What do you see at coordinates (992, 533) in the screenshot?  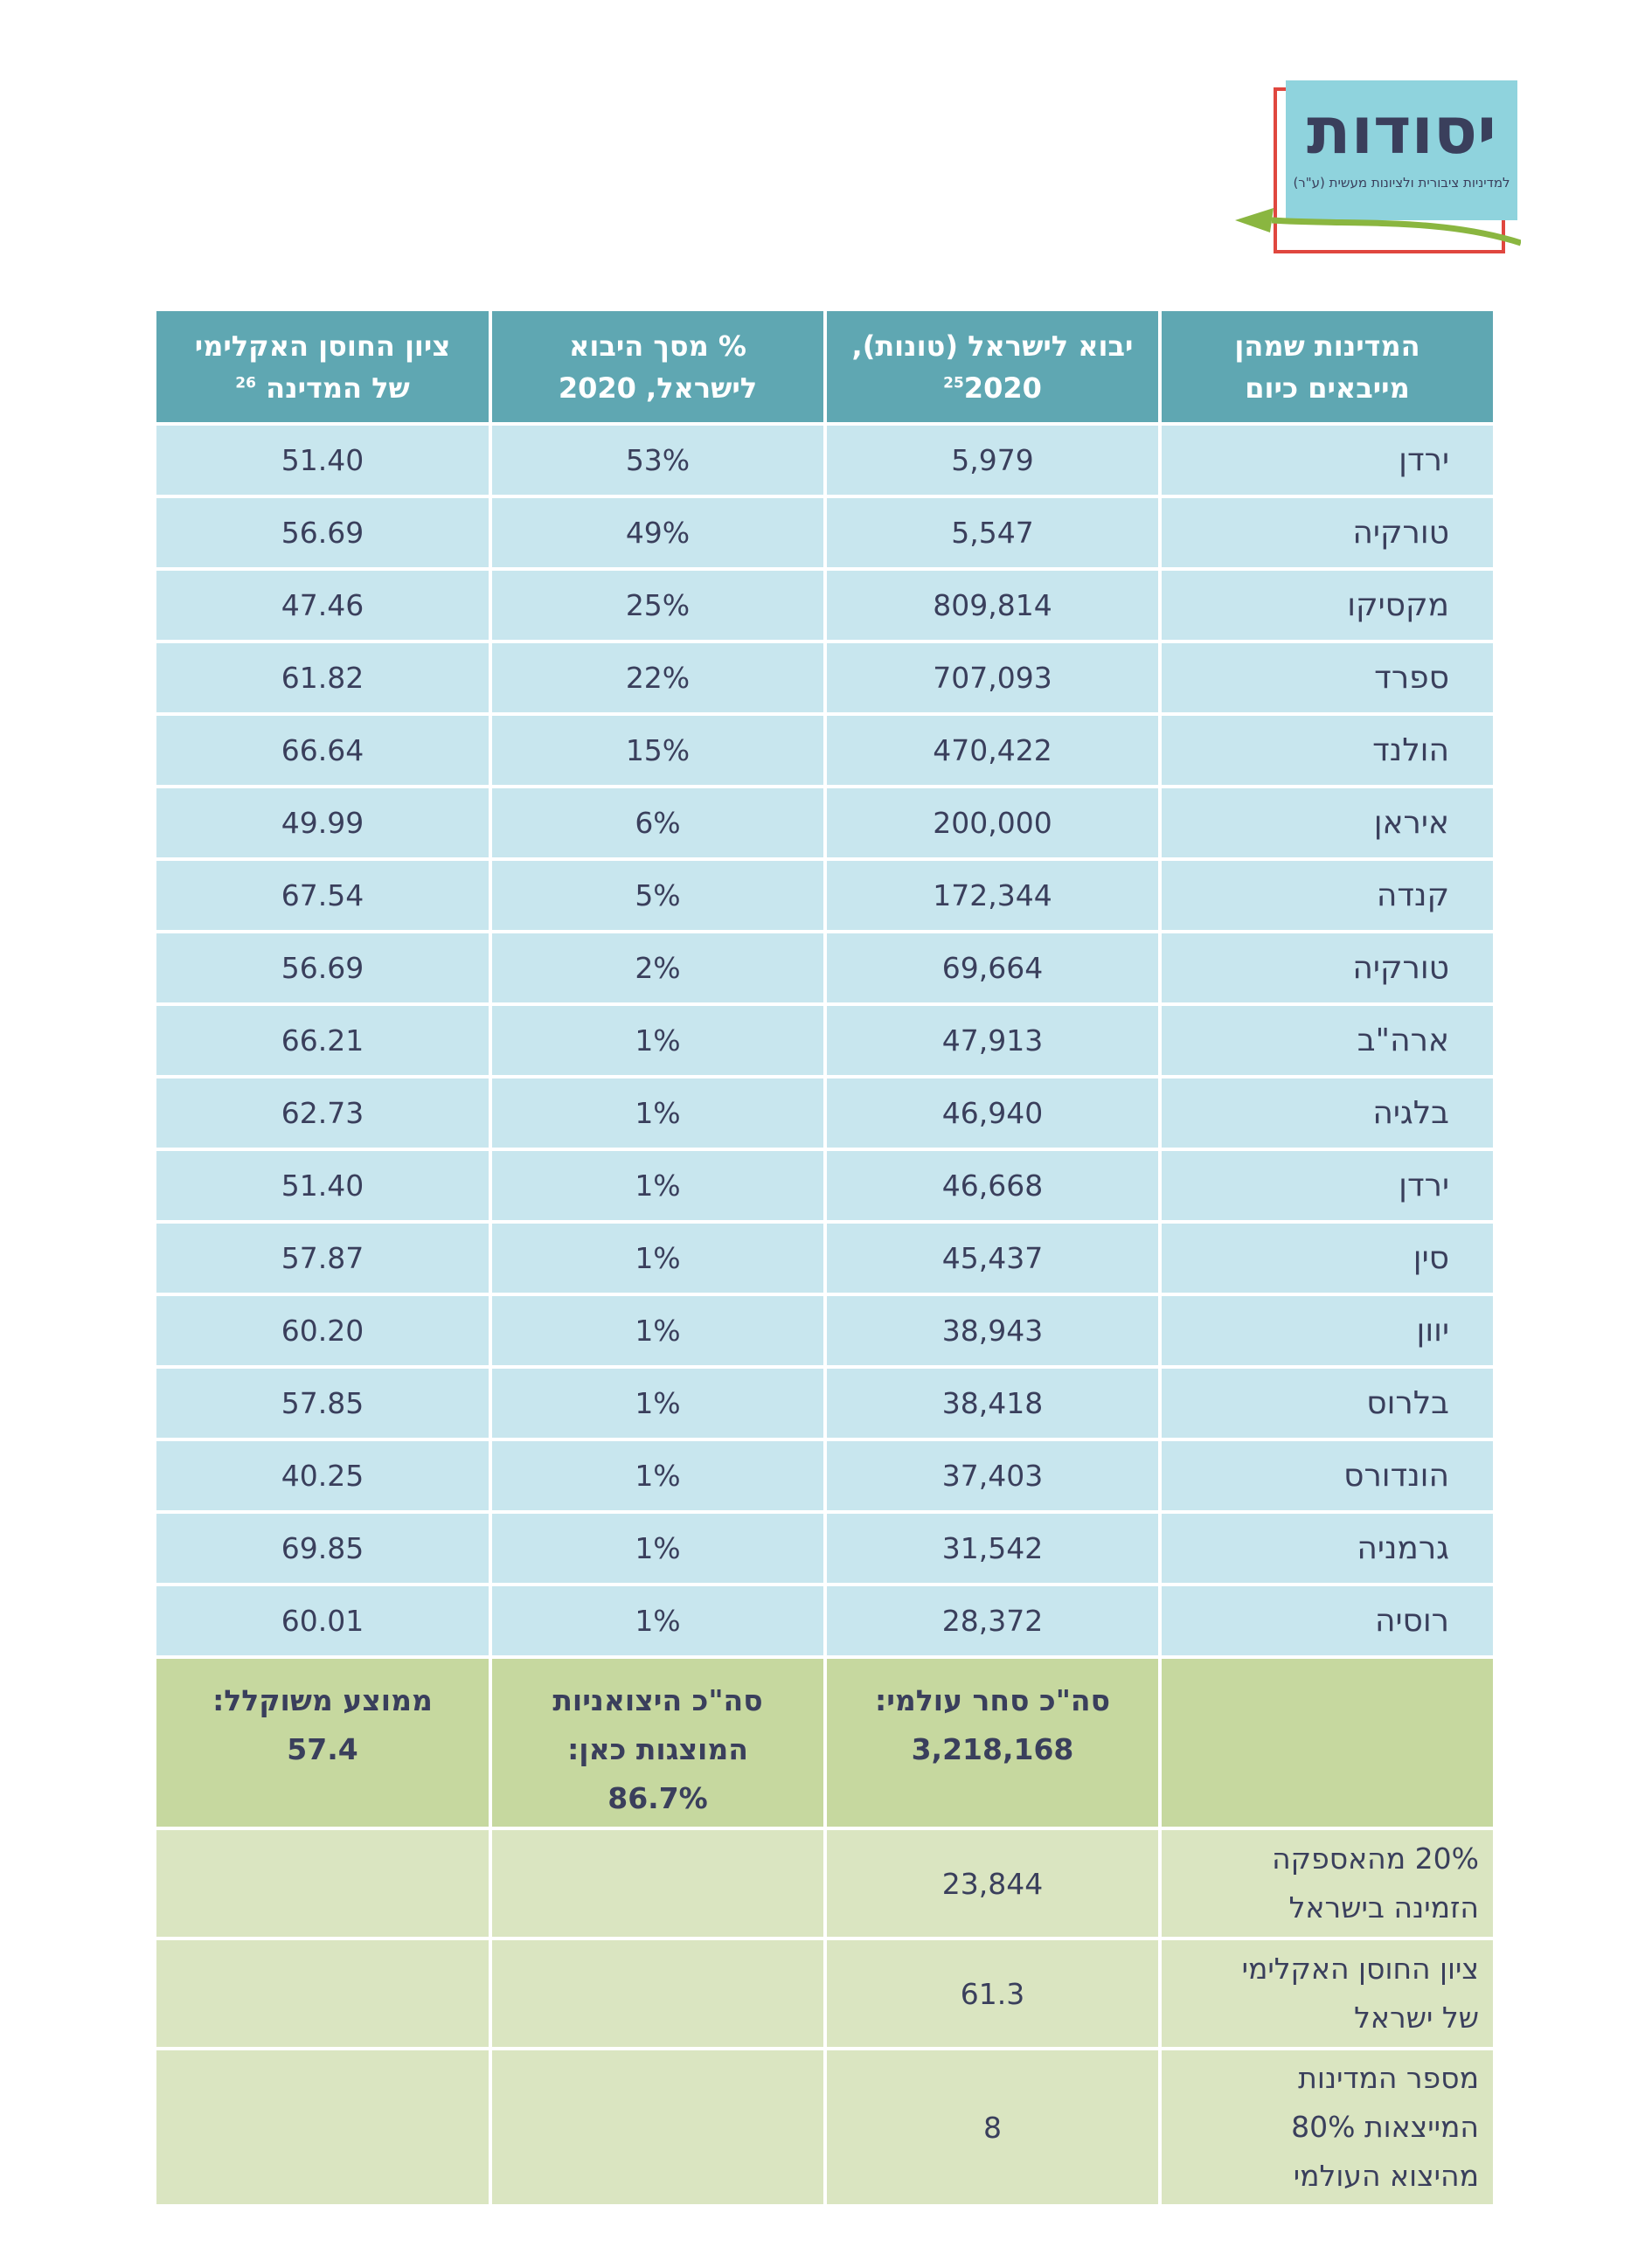 I see `import-cell: 5,547` at bounding box center [992, 533].